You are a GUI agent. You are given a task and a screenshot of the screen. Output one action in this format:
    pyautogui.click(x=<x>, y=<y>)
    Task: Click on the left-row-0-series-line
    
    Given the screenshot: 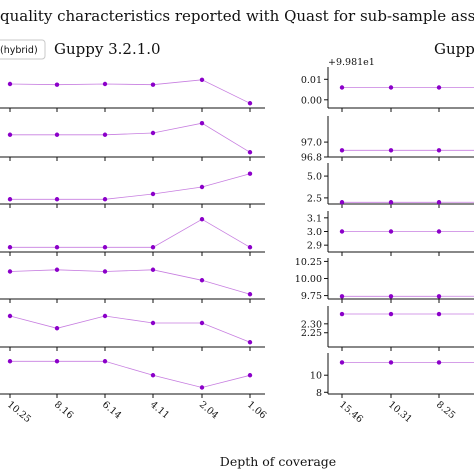 What is the action you would take?
    pyautogui.click(x=130, y=91)
    